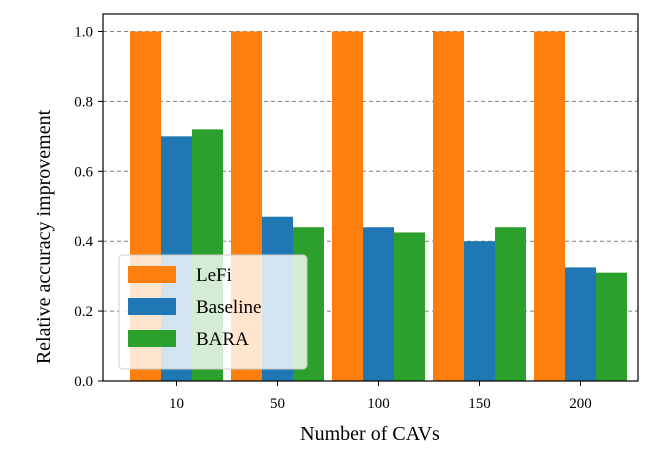 Image resolution: width=664 pixels, height=465 pixels. What do you see at coordinates (83, 312) in the screenshot?
I see `y-tick-label: 0.2` at bounding box center [83, 312].